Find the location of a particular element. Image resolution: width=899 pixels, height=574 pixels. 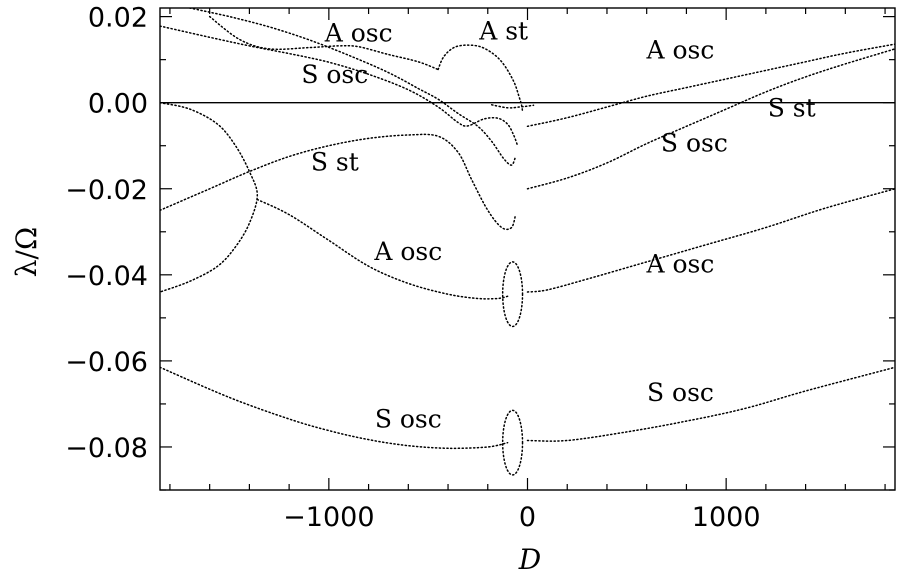

y-axis-title: λ/Ω is located at coordinates (26, 252).